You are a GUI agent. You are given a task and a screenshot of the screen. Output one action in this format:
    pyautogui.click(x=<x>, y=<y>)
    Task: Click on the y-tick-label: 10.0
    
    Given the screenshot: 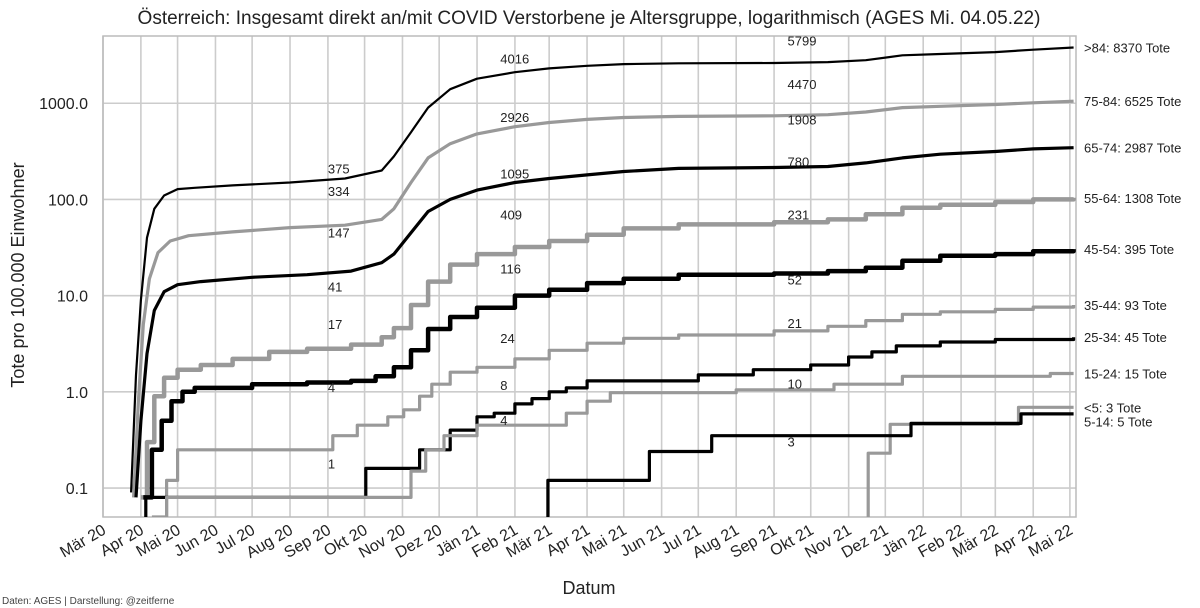 What is the action you would take?
    pyautogui.click(x=72, y=297)
    